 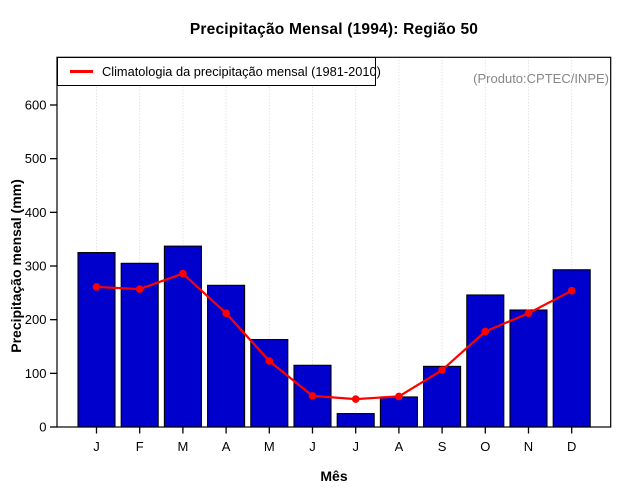 What do you see at coordinates (485, 446) in the screenshot?
I see `x-tick-label: O` at bounding box center [485, 446].